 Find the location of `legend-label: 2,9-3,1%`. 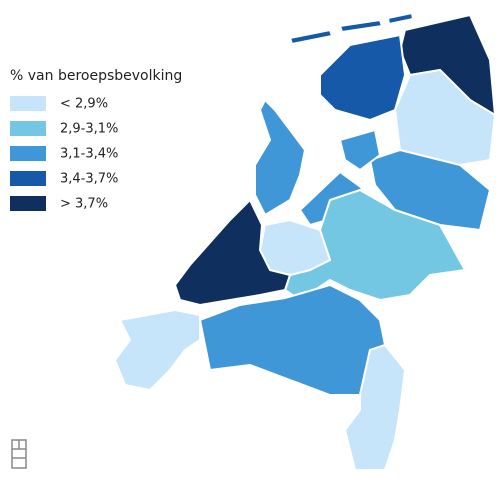

legend-label: 2,9-3,1% is located at coordinates (89, 129).